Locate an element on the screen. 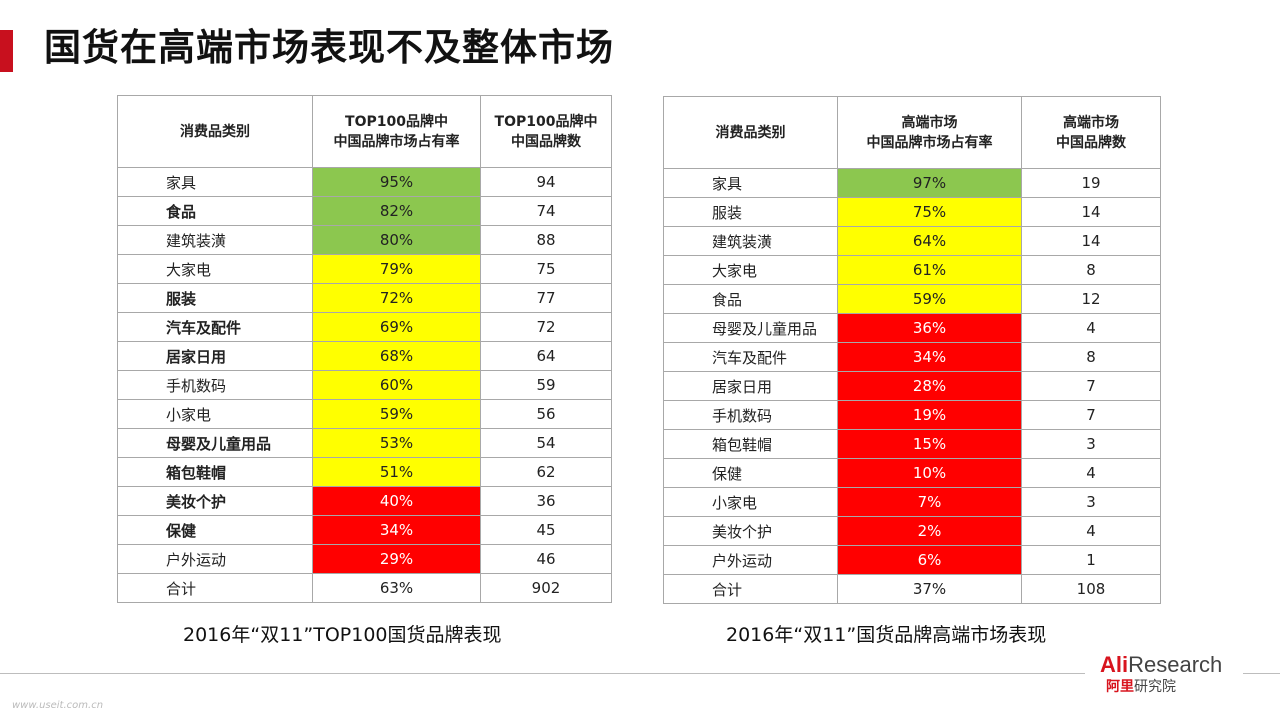  count-cell: 72 is located at coordinates (546, 327).